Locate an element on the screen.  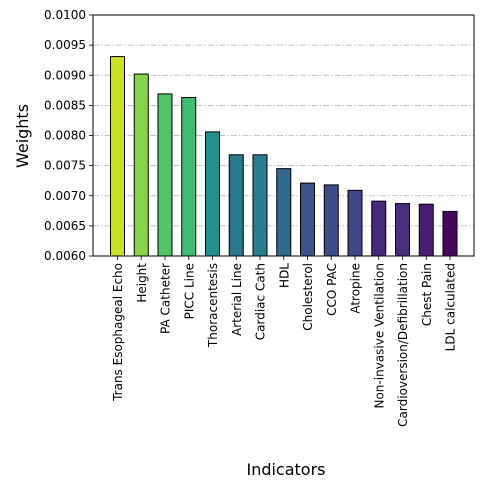
y-tick-label: 0.0075 is located at coordinates (65, 166).